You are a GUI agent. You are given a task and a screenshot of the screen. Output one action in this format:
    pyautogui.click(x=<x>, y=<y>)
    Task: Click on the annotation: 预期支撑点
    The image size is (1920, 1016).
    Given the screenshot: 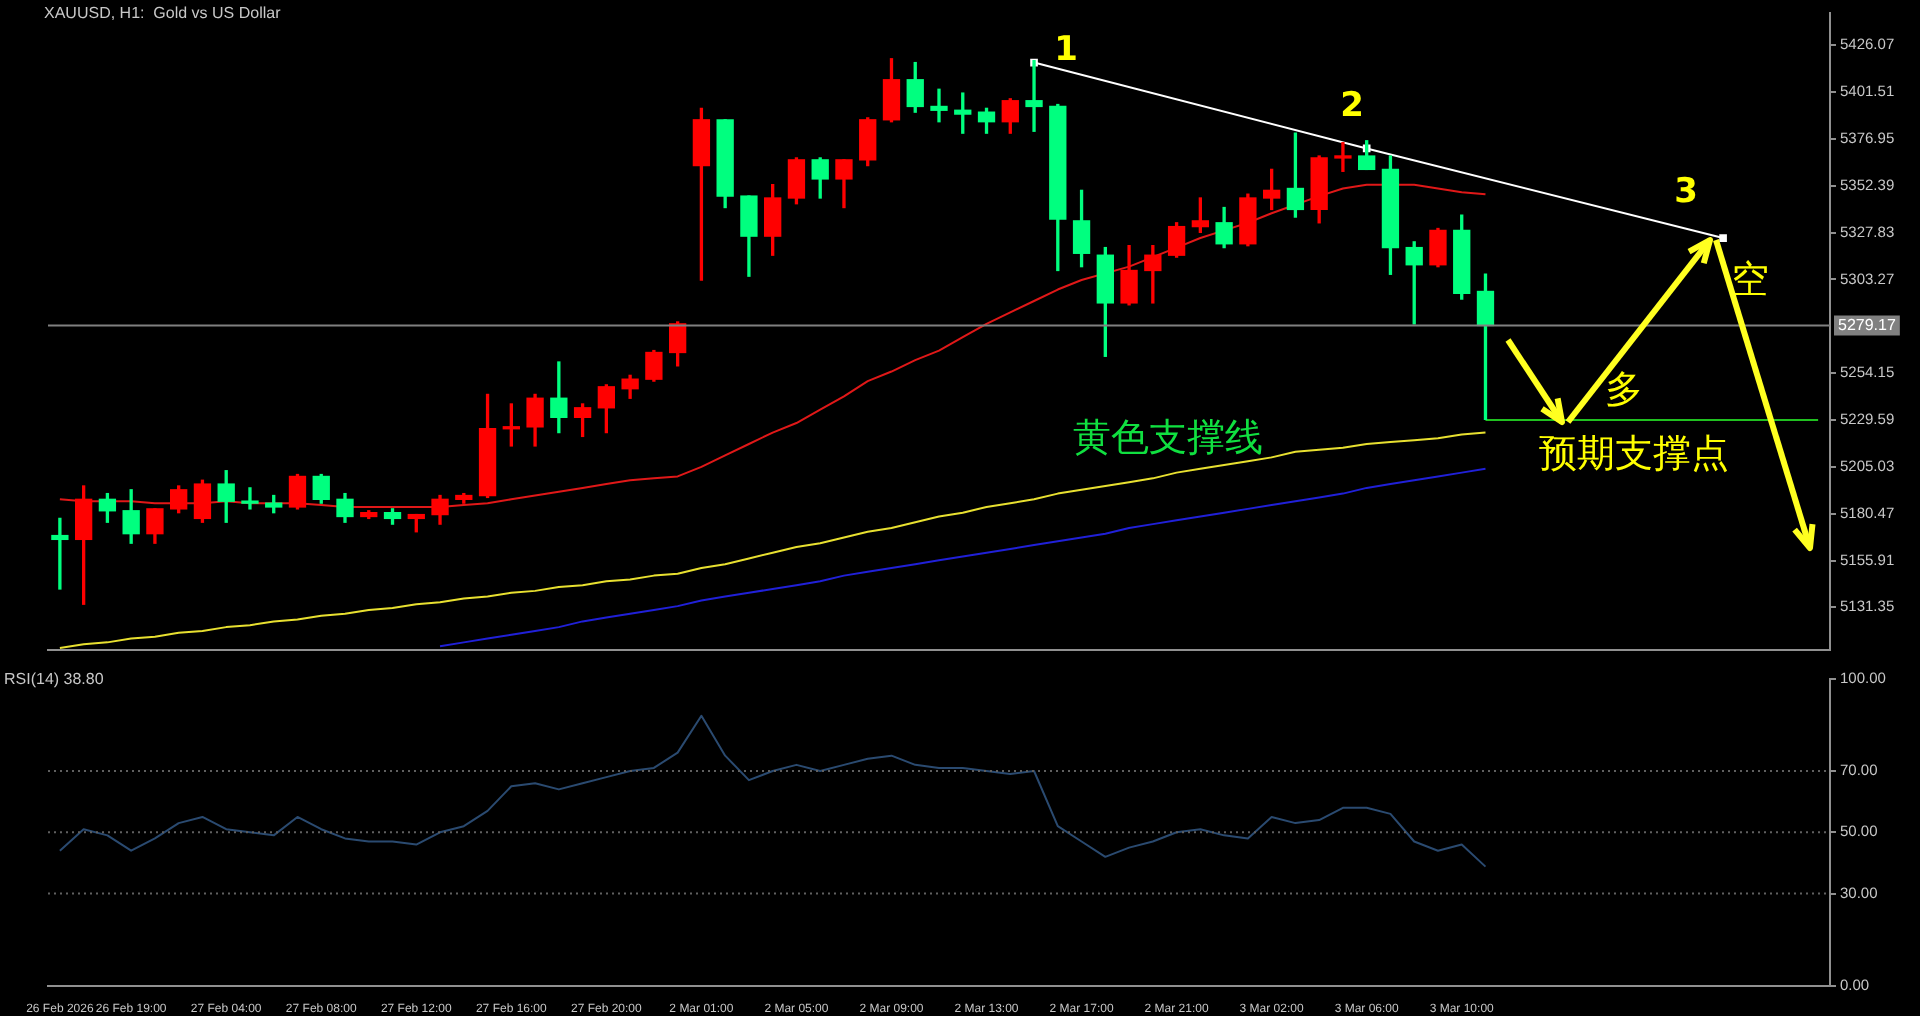 What is the action you would take?
    pyautogui.click(x=1634, y=455)
    